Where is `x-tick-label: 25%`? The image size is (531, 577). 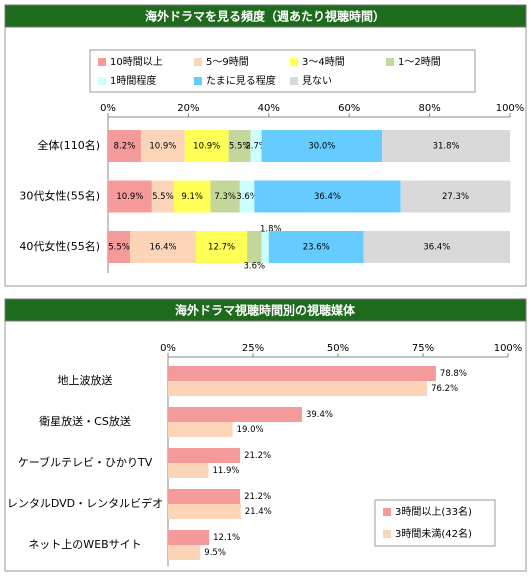 x-tick-label: 25% is located at coordinates (253, 348).